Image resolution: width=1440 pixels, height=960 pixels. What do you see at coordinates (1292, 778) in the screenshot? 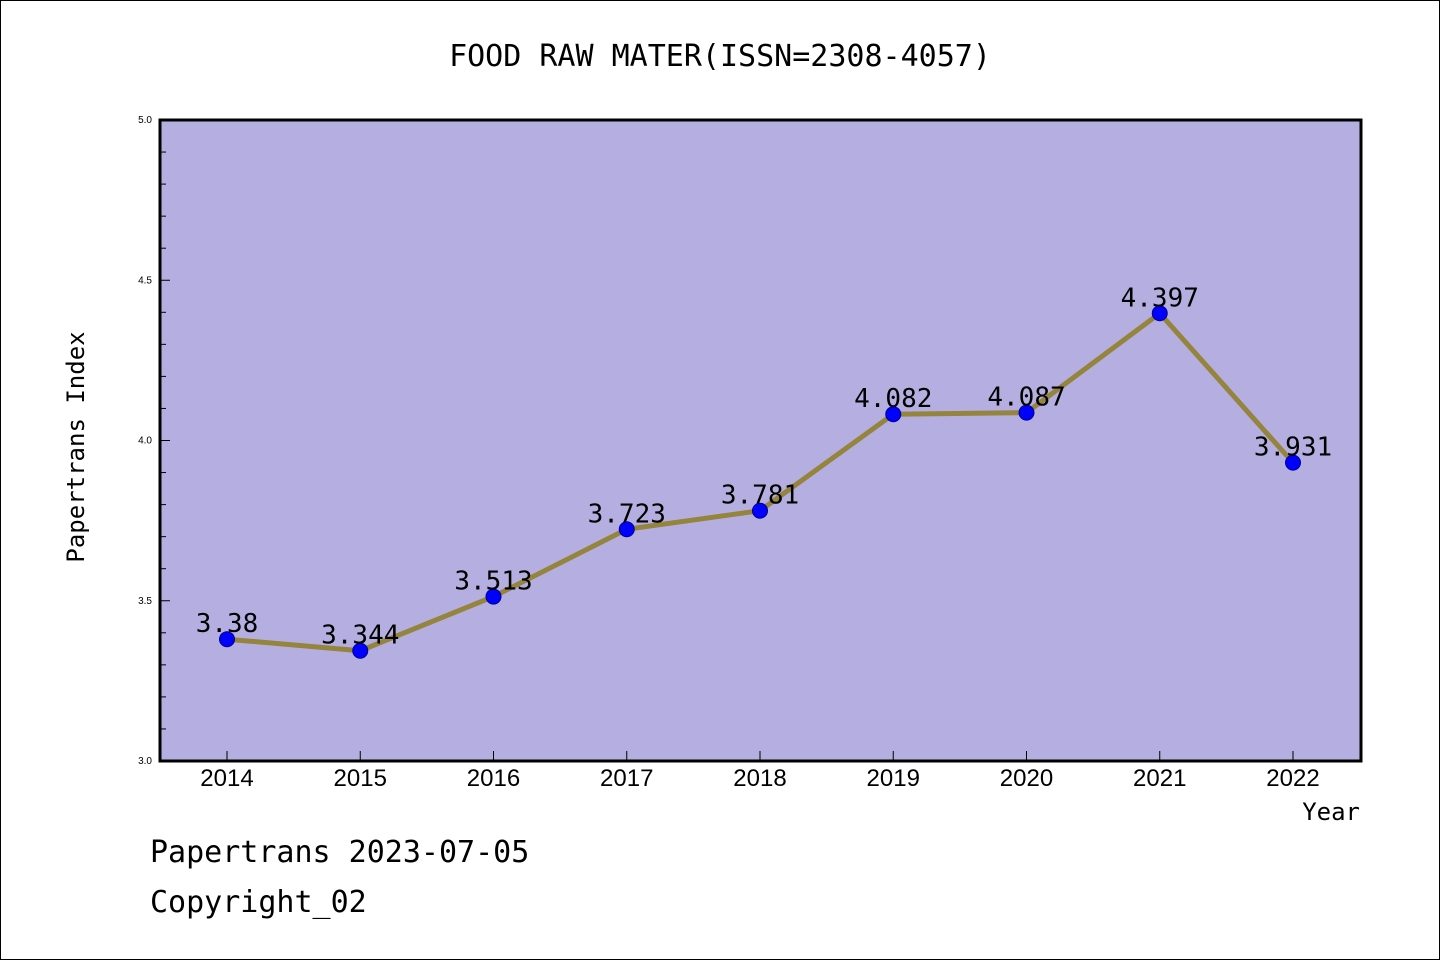
I see `x-tick-label: 2022` at bounding box center [1292, 778].